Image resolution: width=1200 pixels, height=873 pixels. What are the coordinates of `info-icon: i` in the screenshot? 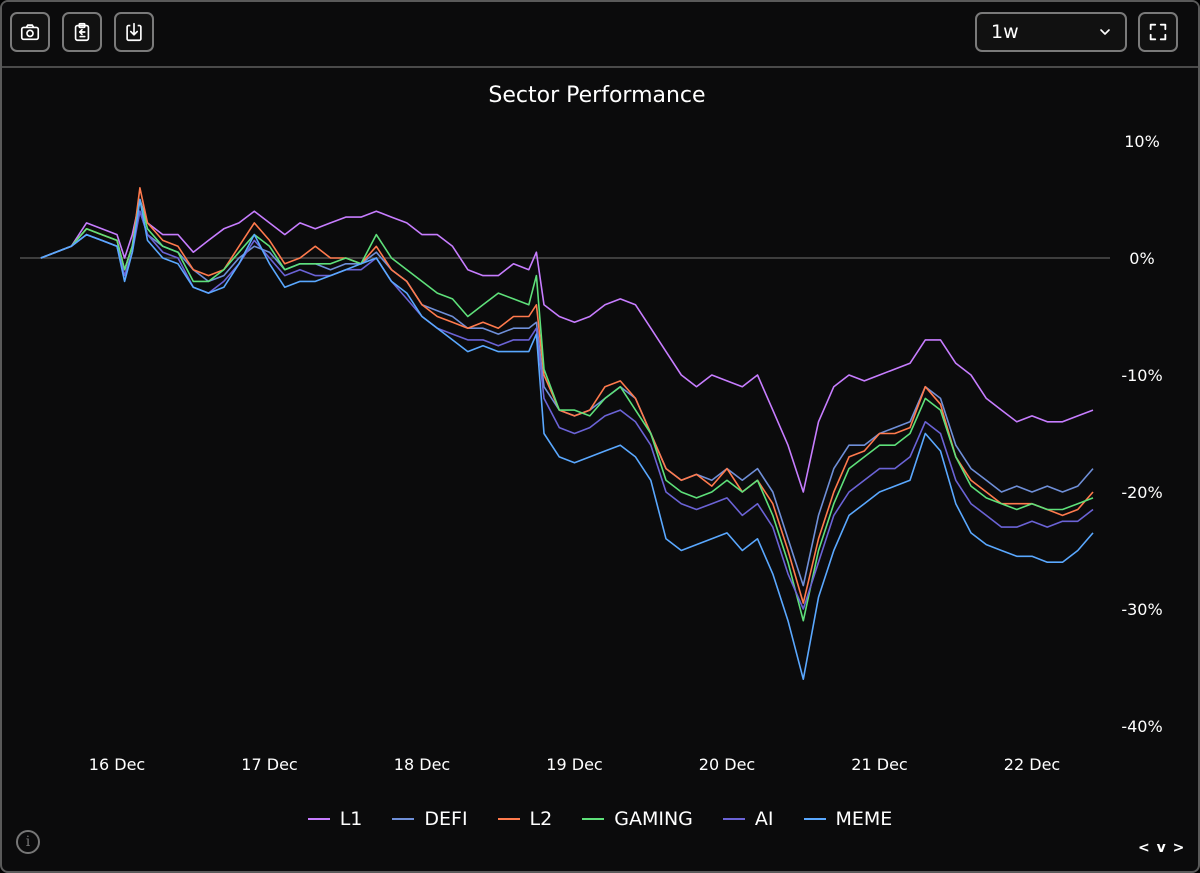 It's located at (28, 842).